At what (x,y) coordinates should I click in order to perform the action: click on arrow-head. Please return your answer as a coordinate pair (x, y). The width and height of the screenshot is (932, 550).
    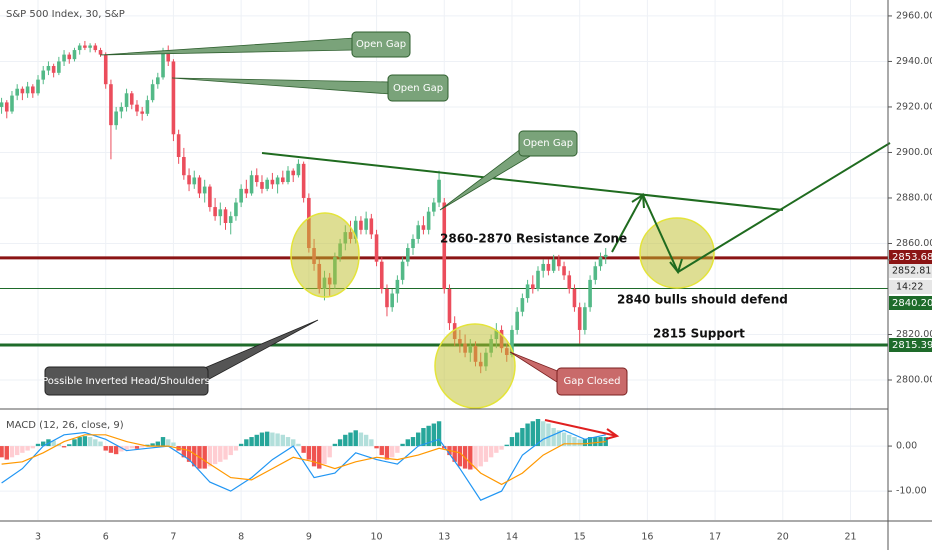
    Looking at the image, I should click on (612, 434).